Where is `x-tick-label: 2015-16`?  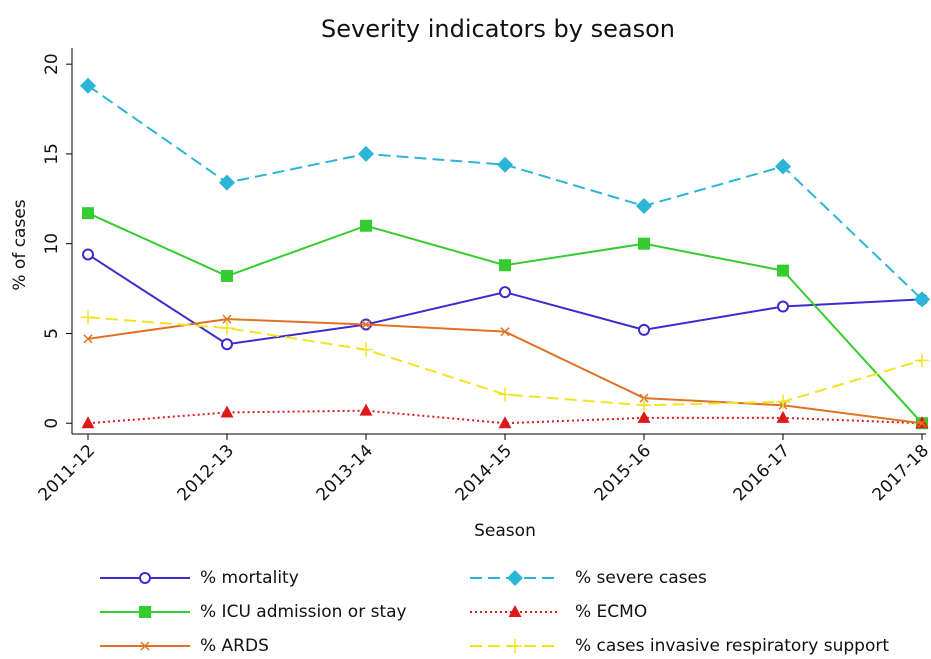
x-tick-label: 2015-16 is located at coordinates (623, 473).